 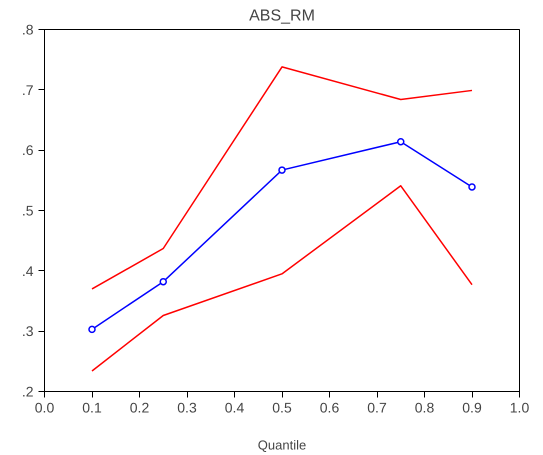 What do you see at coordinates (282, 16) in the screenshot?
I see `chart-title: ABS_RM` at bounding box center [282, 16].